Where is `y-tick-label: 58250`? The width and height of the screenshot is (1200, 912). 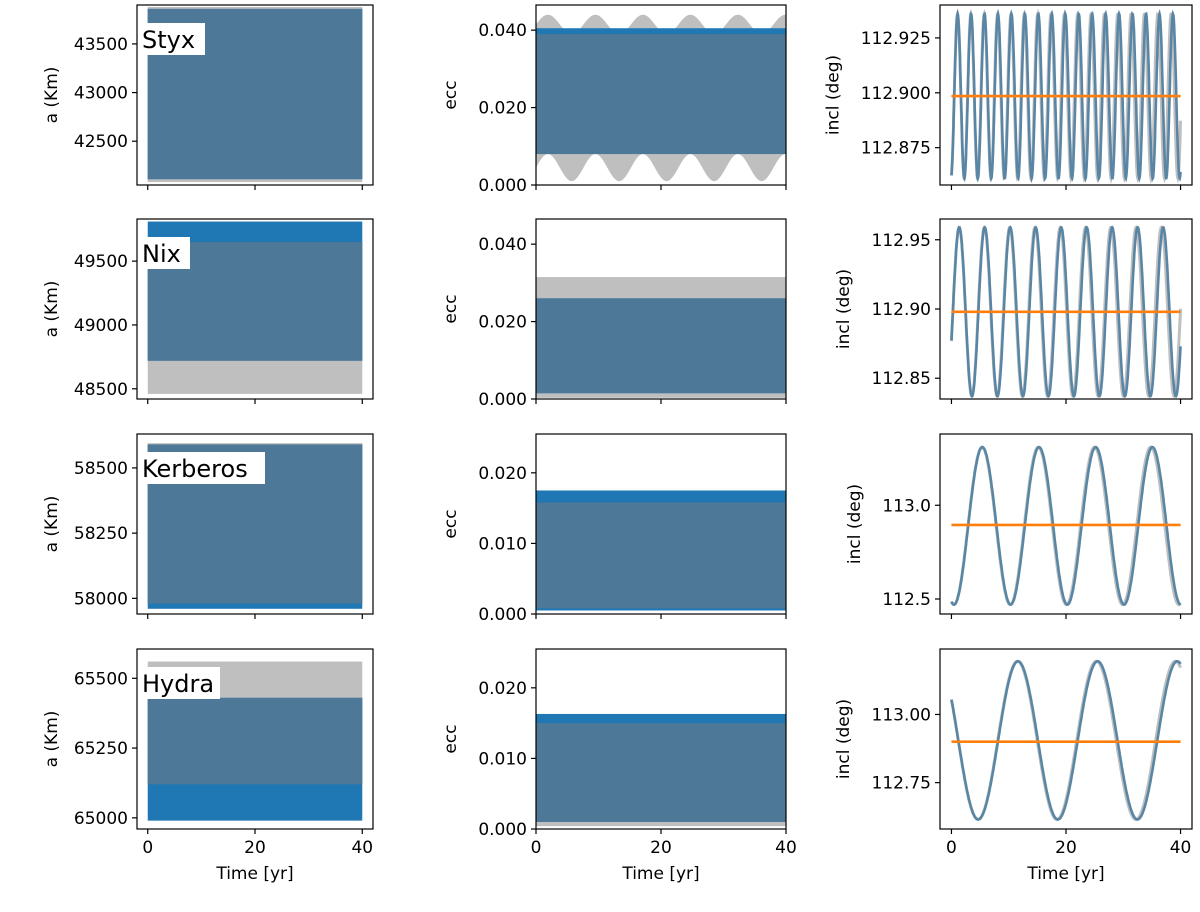 y-tick-label: 58250 is located at coordinates (101, 534).